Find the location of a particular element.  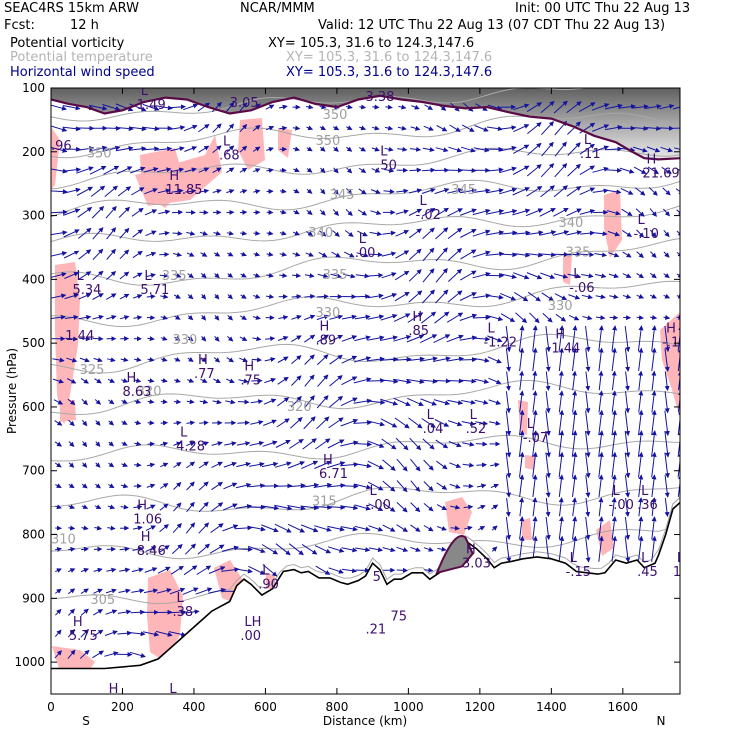

field-xy-theta: XY= 105.3, 31.6 to 124.3,147.6 is located at coordinates (389, 57).